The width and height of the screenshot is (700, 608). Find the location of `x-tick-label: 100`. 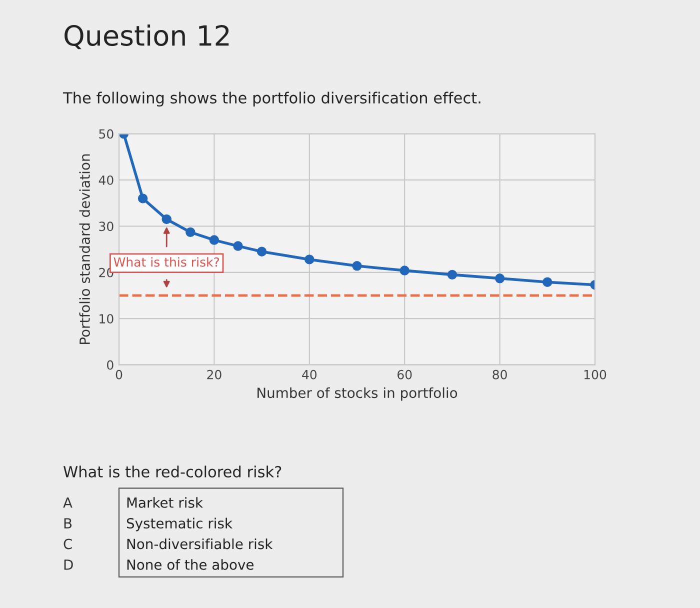

x-tick-label: 100 is located at coordinates (595, 375).